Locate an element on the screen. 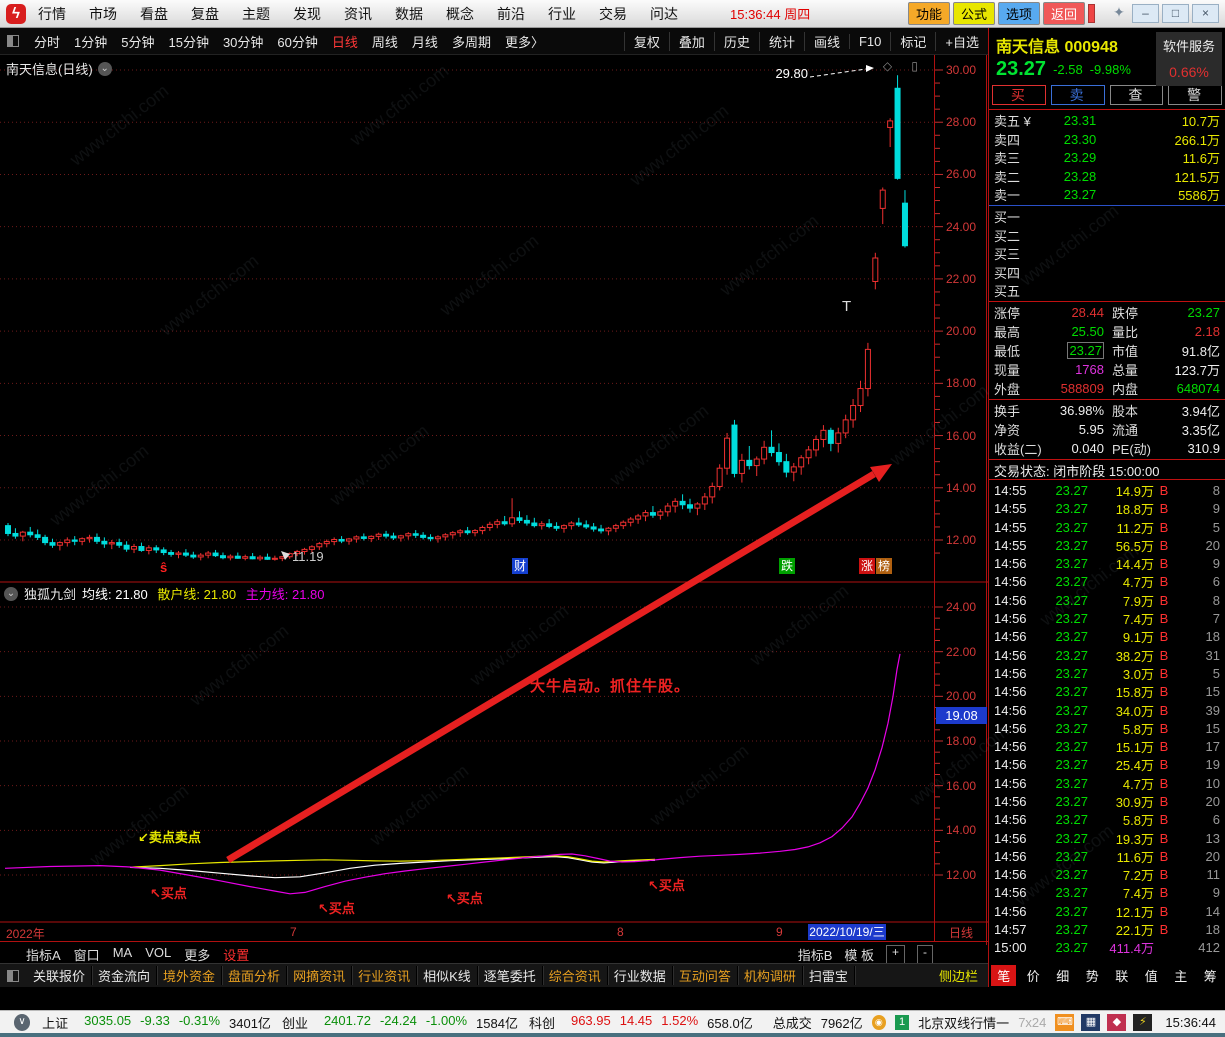  function-tab-行业资讯: 行业资讯 is located at coordinates (385, 975).